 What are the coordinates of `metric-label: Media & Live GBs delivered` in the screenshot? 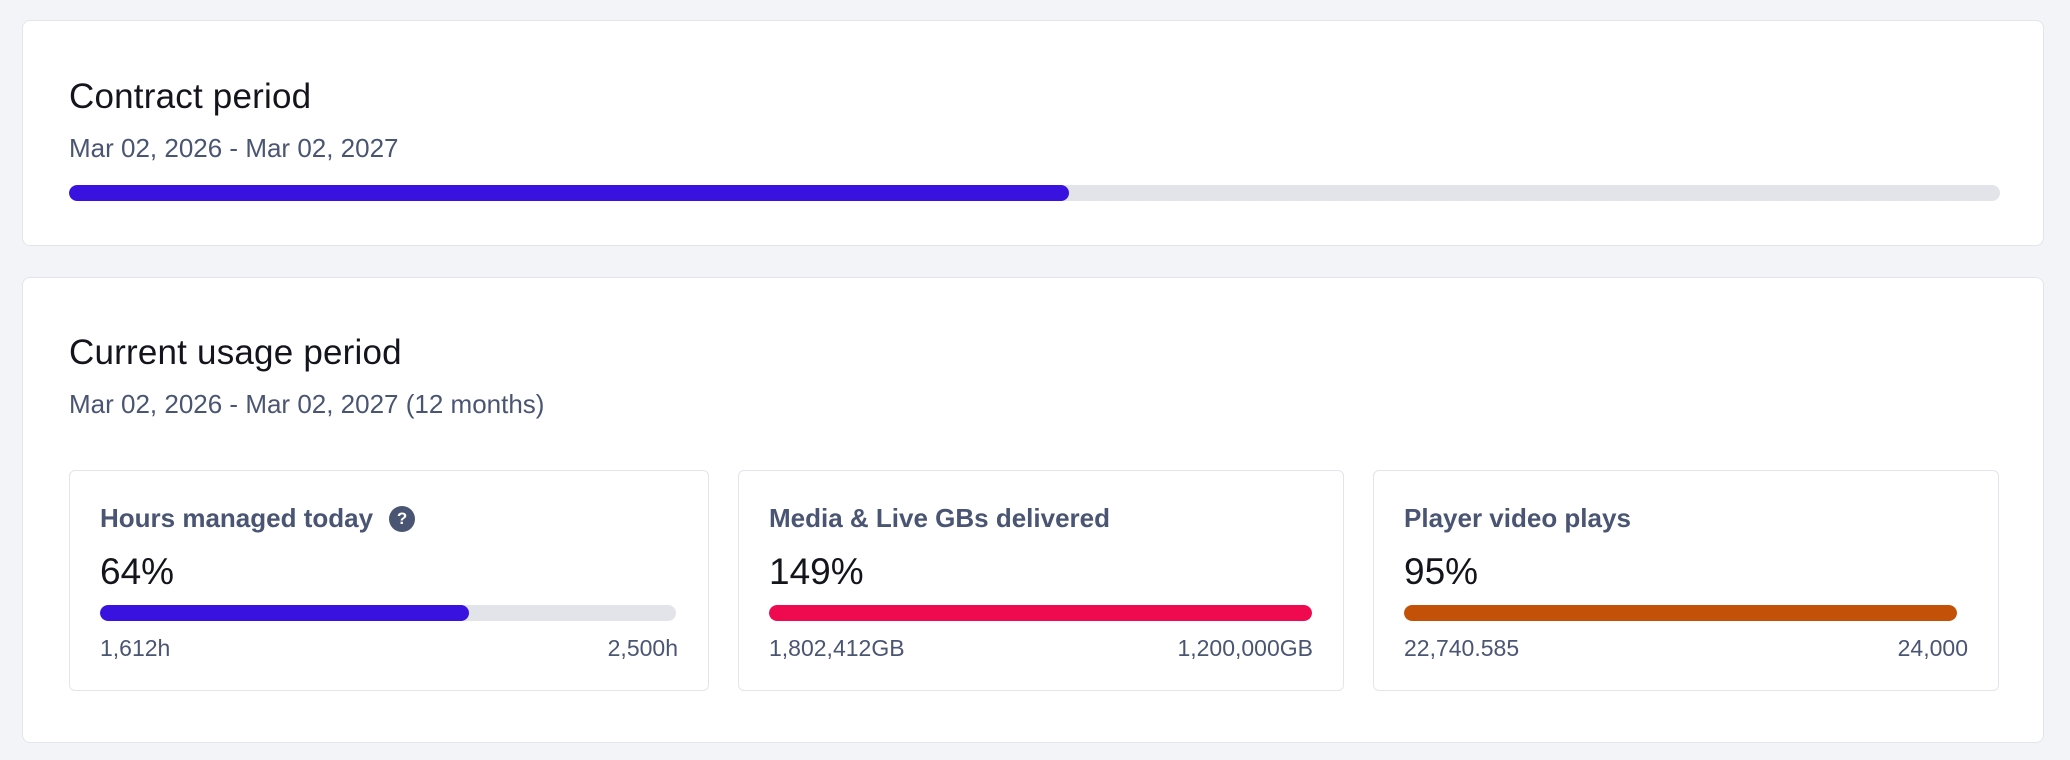 It's located at (940, 518).